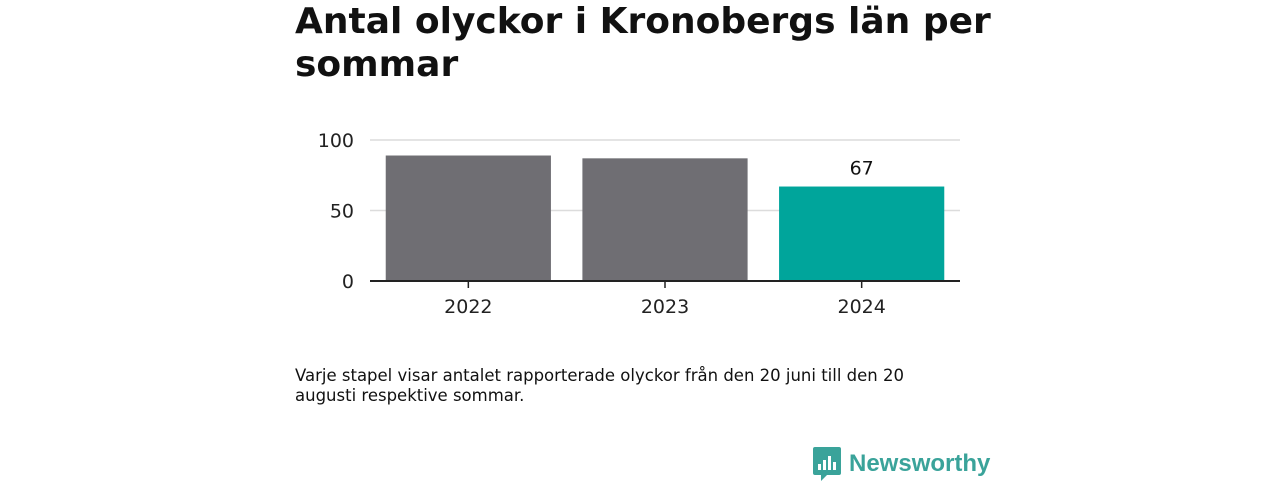 Image resolution: width=1280 pixels, height=482 pixels. I want to click on bar-2022, so click(468, 218).